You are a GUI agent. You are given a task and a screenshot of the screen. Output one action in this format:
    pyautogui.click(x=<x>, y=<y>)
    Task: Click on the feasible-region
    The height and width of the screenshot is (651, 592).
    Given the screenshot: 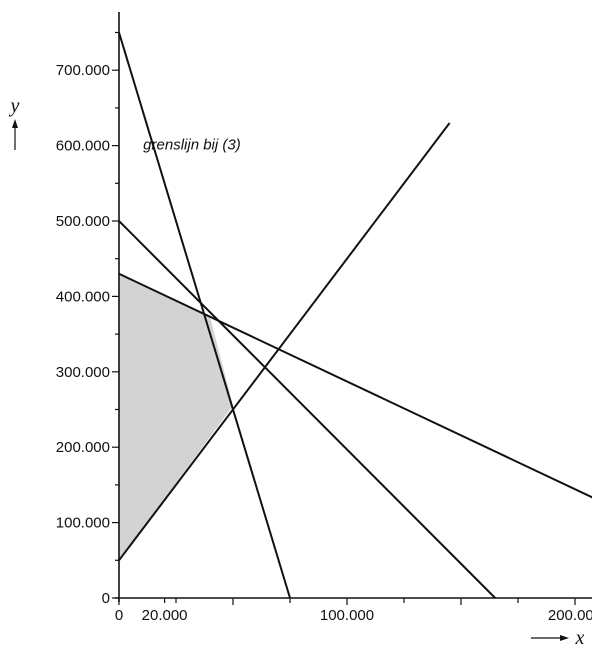 What is the action you would take?
    pyautogui.click(x=176, y=417)
    